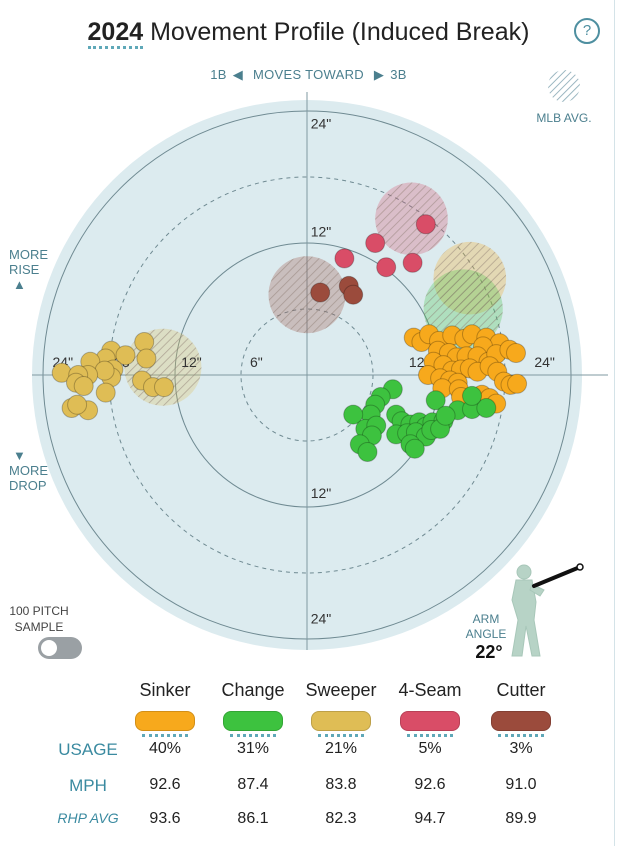 This screenshot has height=846, width=617. Describe the element at coordinates (430, 784) in the screenshot. I see `mph-value-4-seam: 92.6` at that location.